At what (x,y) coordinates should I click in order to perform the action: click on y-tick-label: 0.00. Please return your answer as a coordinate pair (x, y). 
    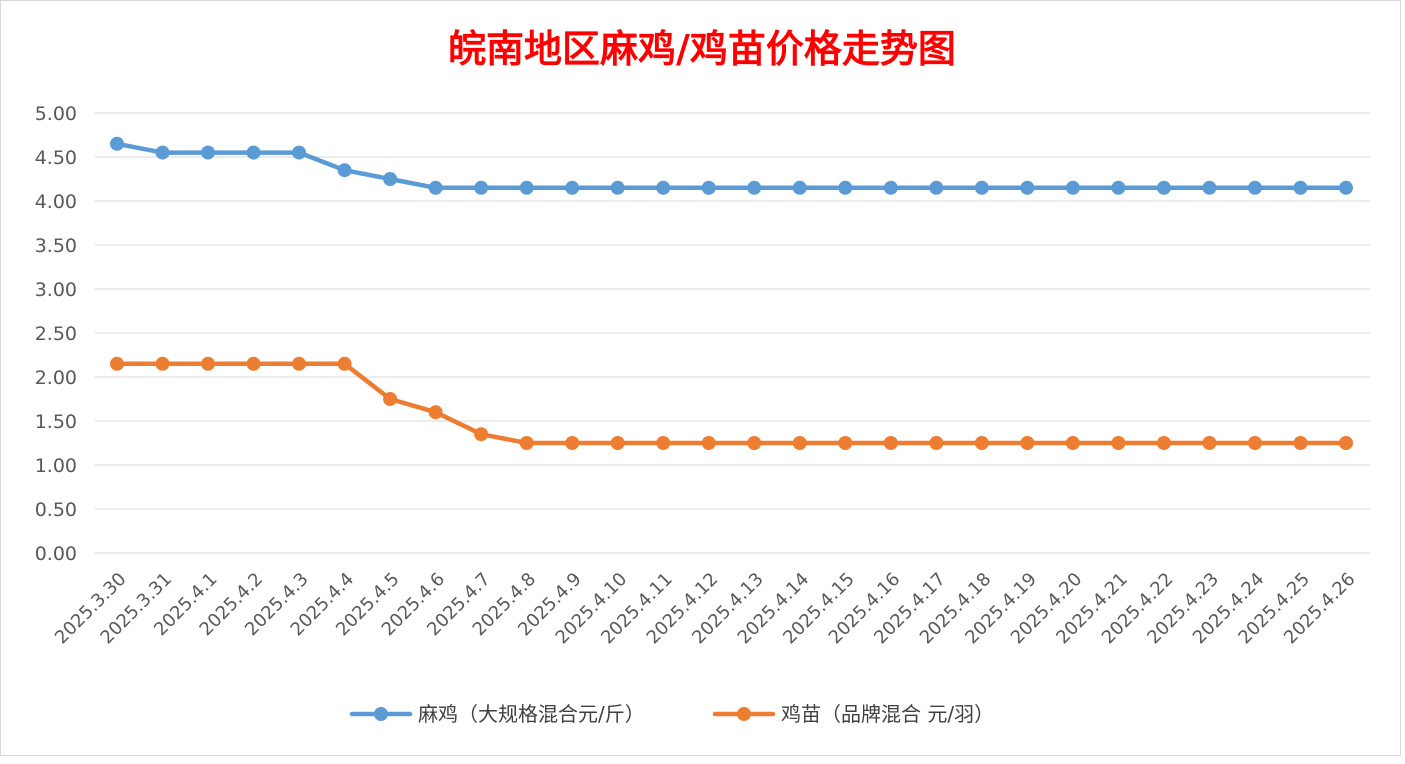
    Looking at the image, I should click on (56, 554).